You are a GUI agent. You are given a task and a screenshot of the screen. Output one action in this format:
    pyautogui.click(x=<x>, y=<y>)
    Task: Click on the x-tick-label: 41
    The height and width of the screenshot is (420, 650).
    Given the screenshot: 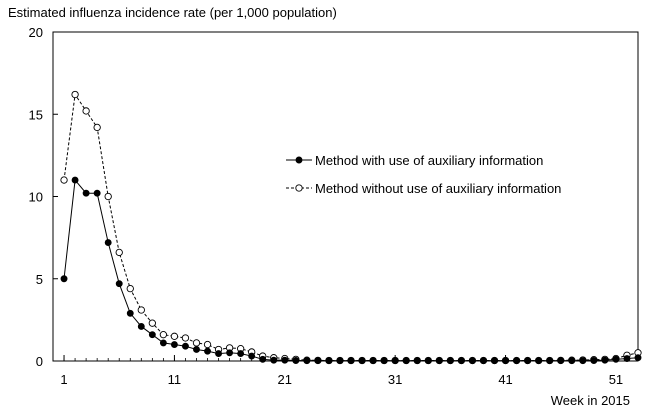 What is the action you would take?
    pyautogui.click(x=505, y=379)
    